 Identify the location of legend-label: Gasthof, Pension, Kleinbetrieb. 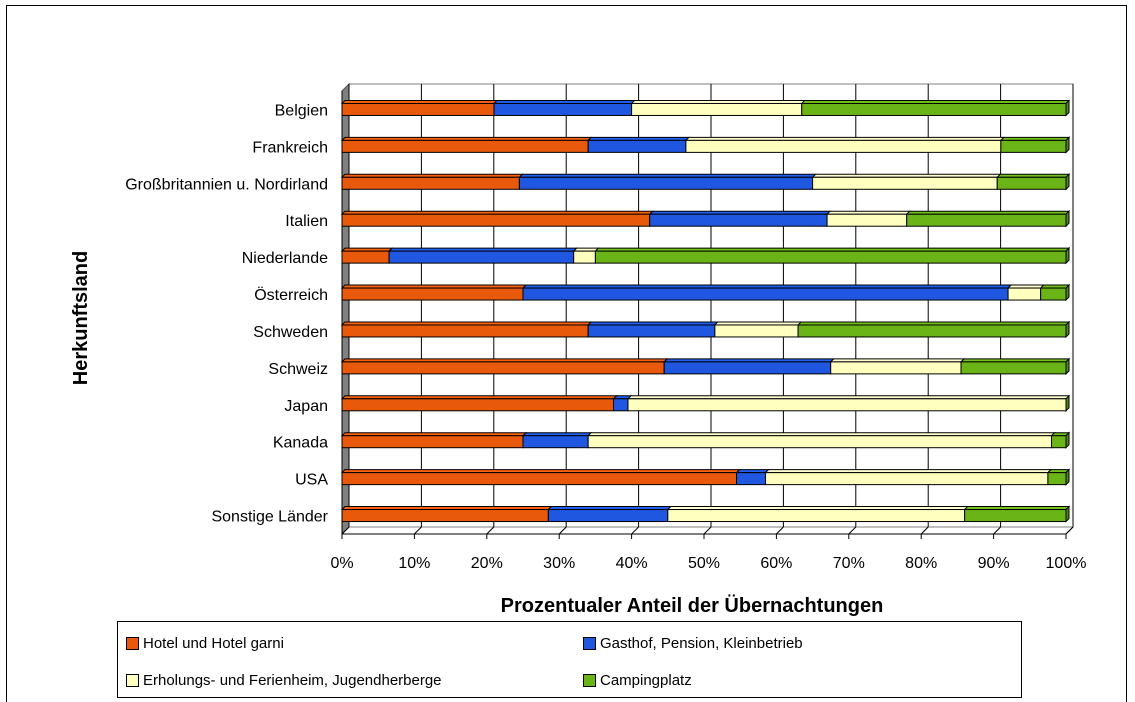
(701, 643).